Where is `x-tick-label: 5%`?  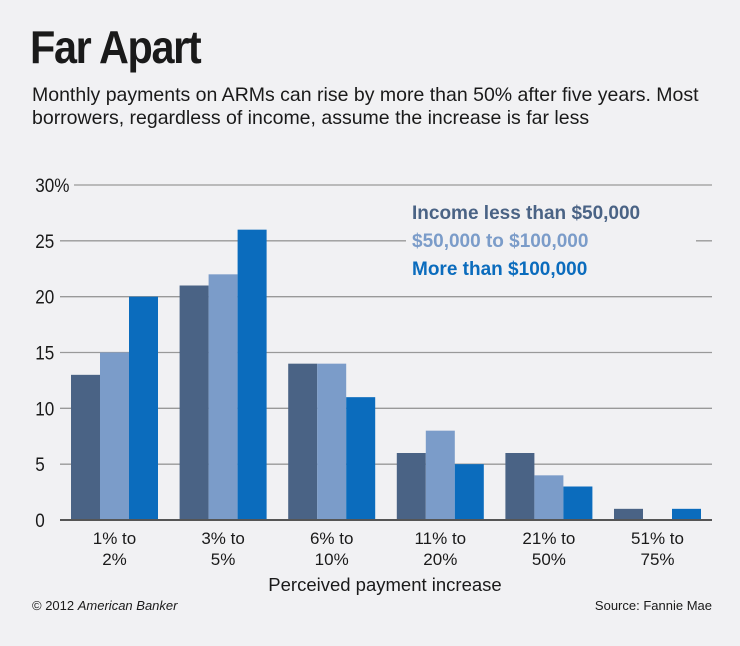 x-tick-label: 5% is located at coordinates (223, 559).